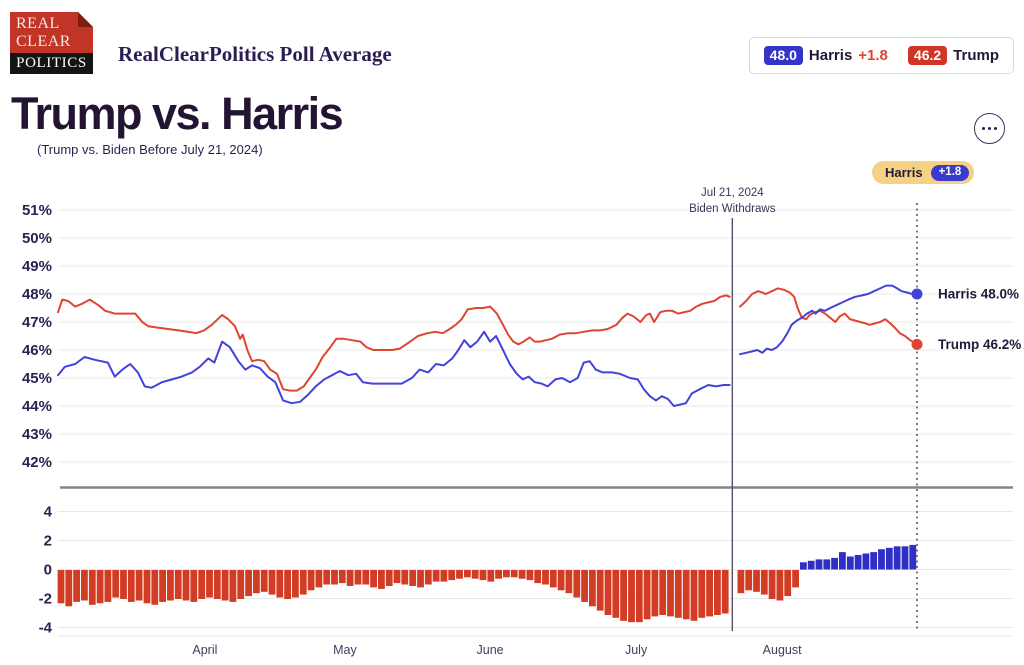  What do you see at coordinates (828, 316) in the screenshot?
I see `trump-line` at bounding box center [828, 316].